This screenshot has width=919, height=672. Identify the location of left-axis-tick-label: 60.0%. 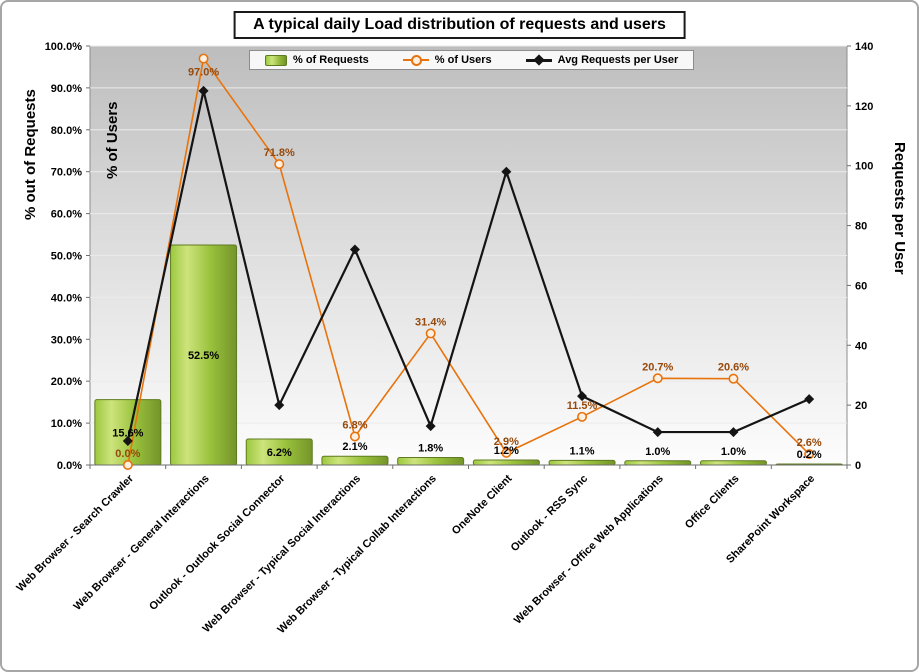
(66, 215).